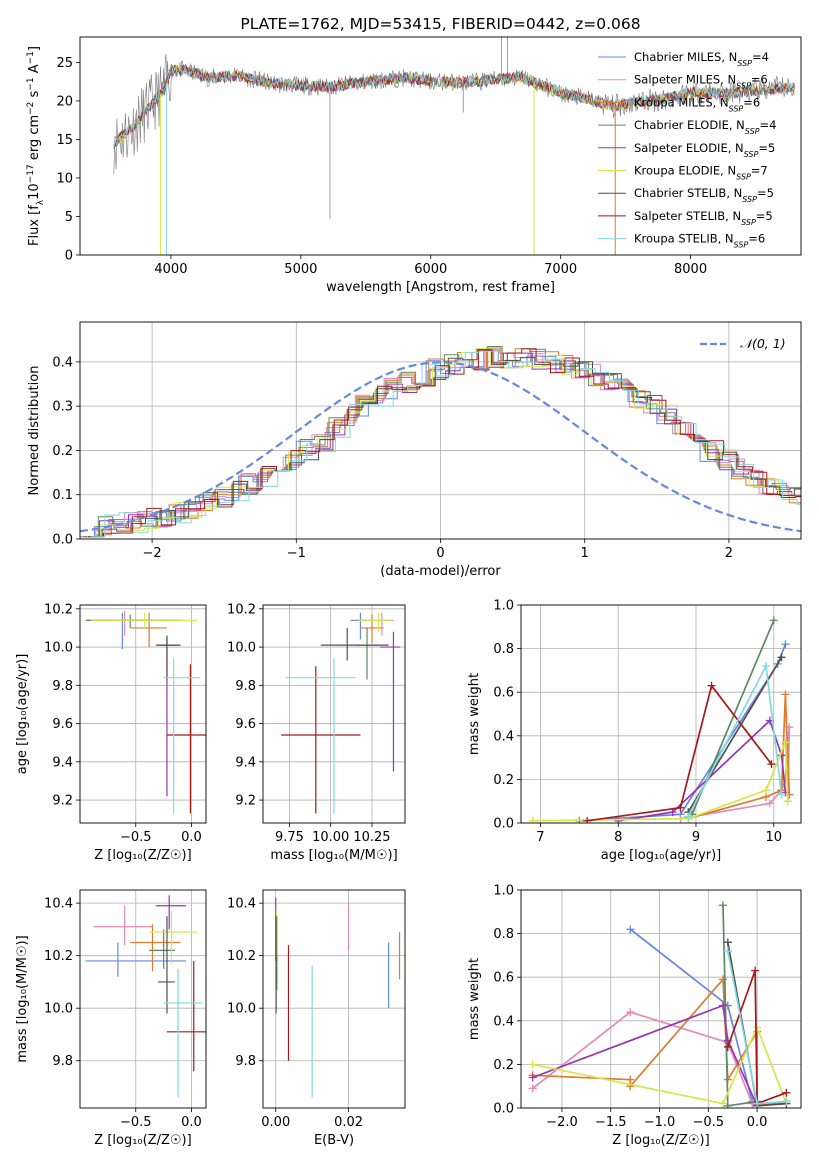 This screenshot has width=819, height=1170. I want to click on x-tick-label: −0.5, so click(136, 837).